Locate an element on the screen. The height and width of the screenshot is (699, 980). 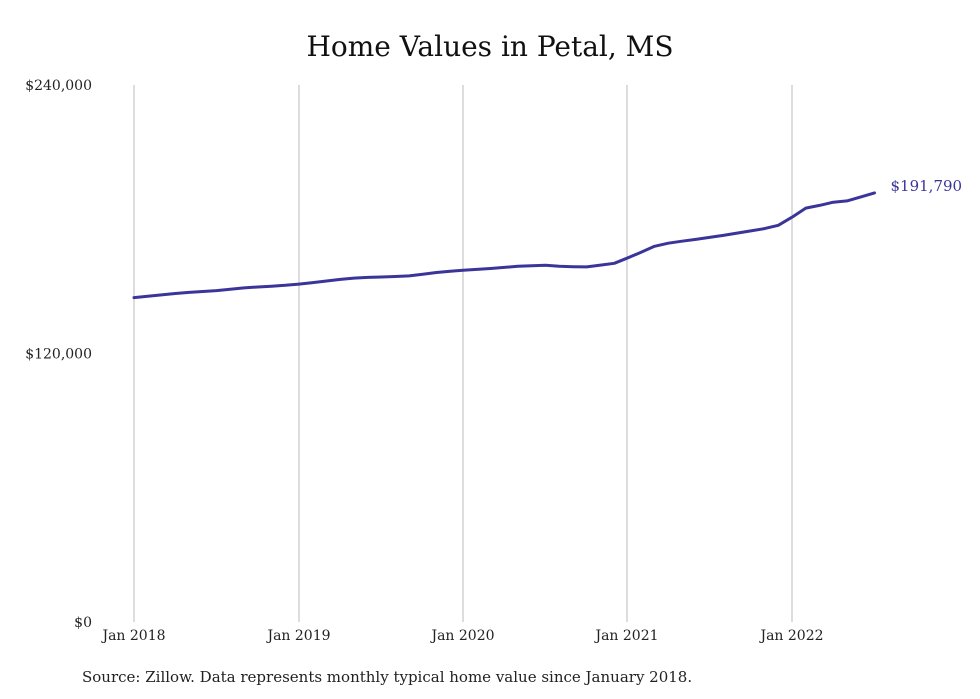
chart-title: Home Values in Petal, MS is located at coordinates (490, 46).